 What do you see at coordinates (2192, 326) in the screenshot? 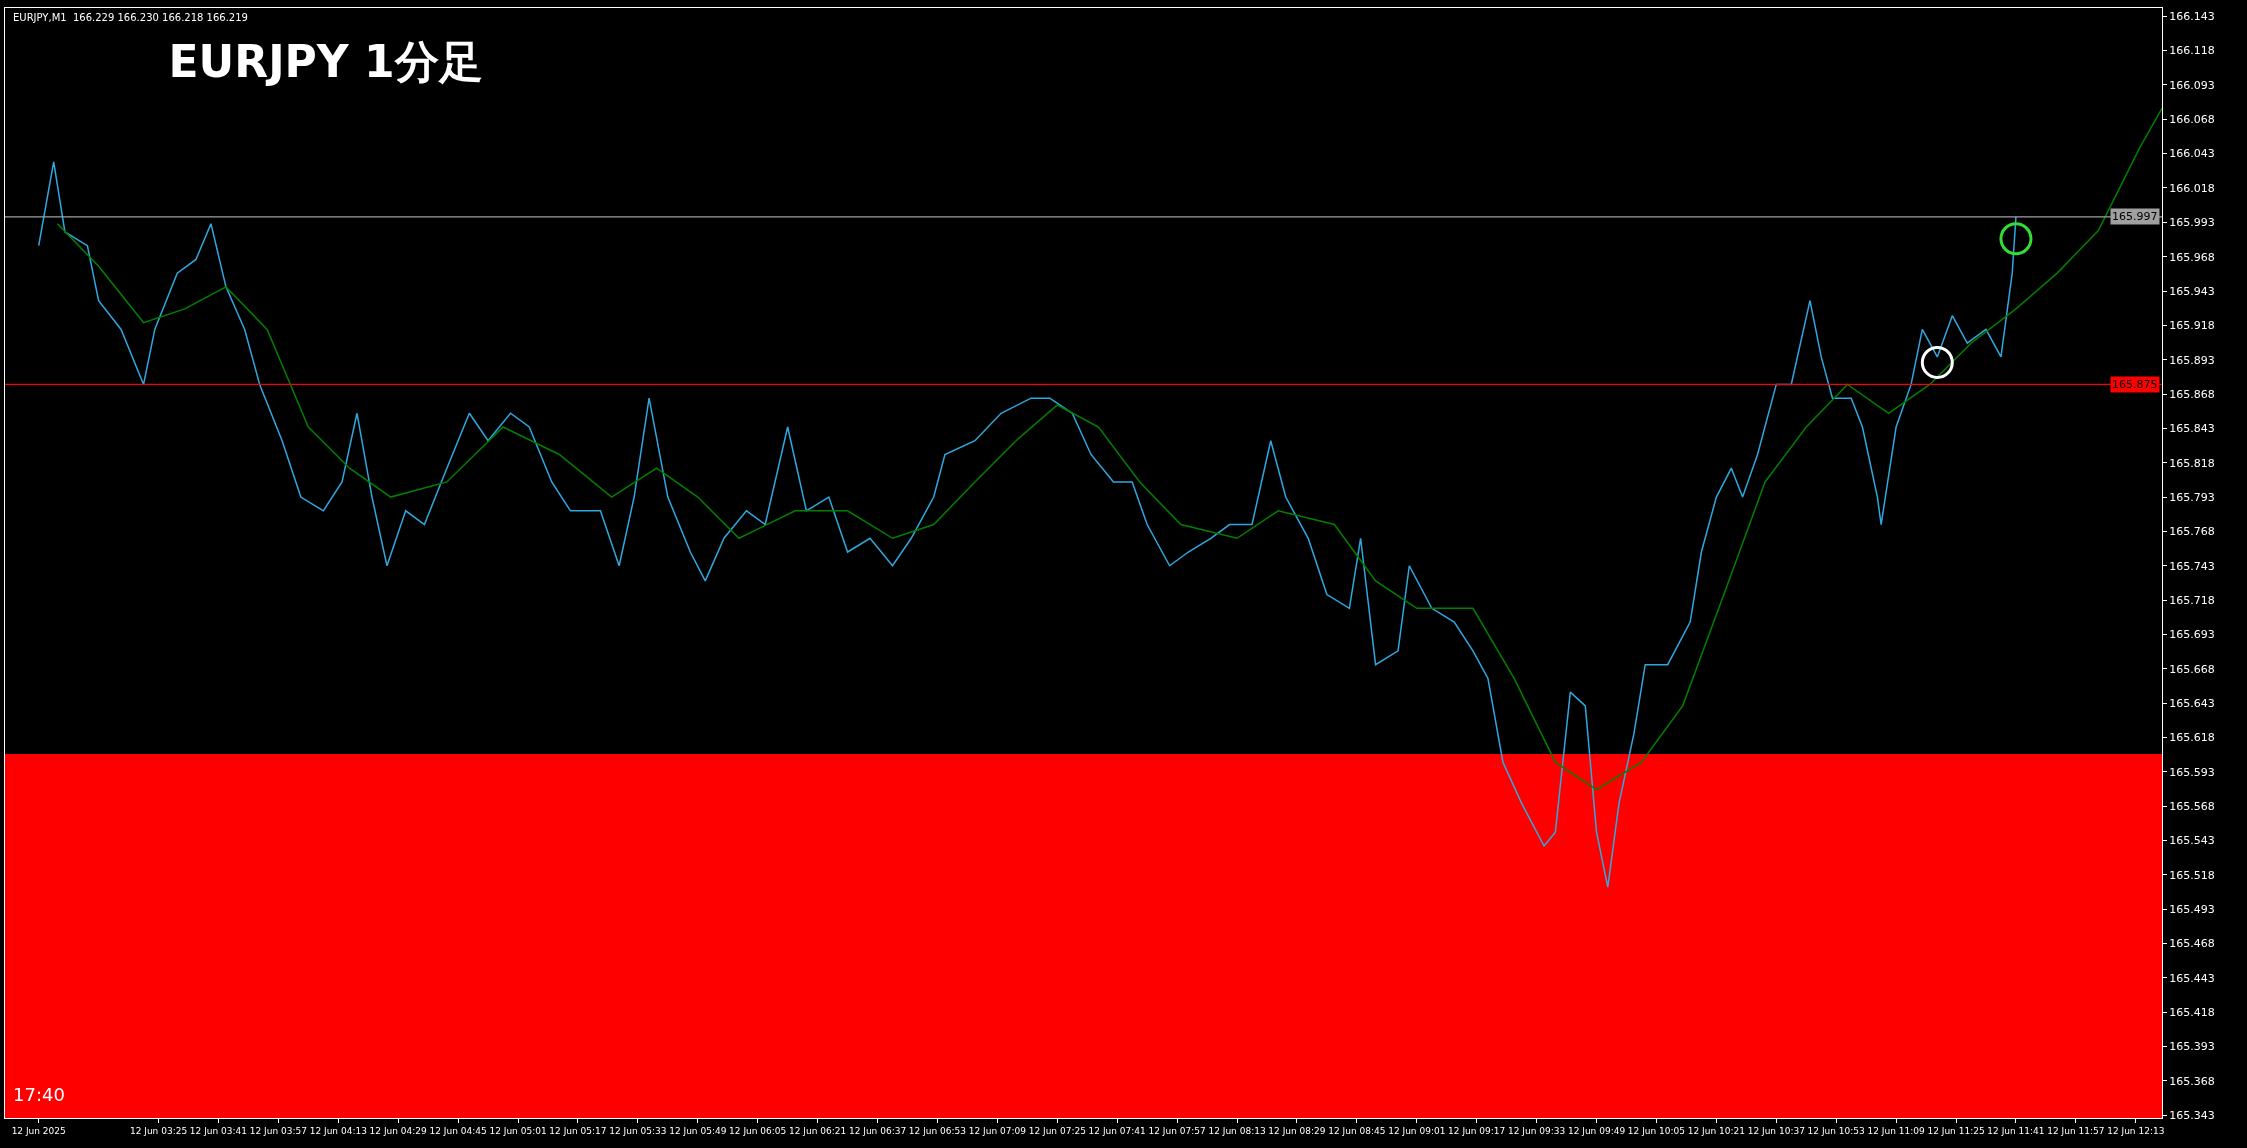
I see `y-tick-label: 165.918` at bounding box center [2192, 326].